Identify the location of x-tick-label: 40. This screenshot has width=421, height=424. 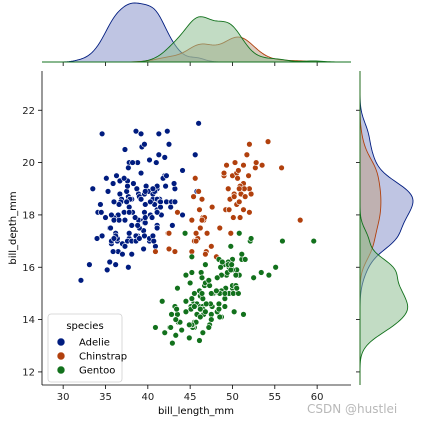
(147, 397).